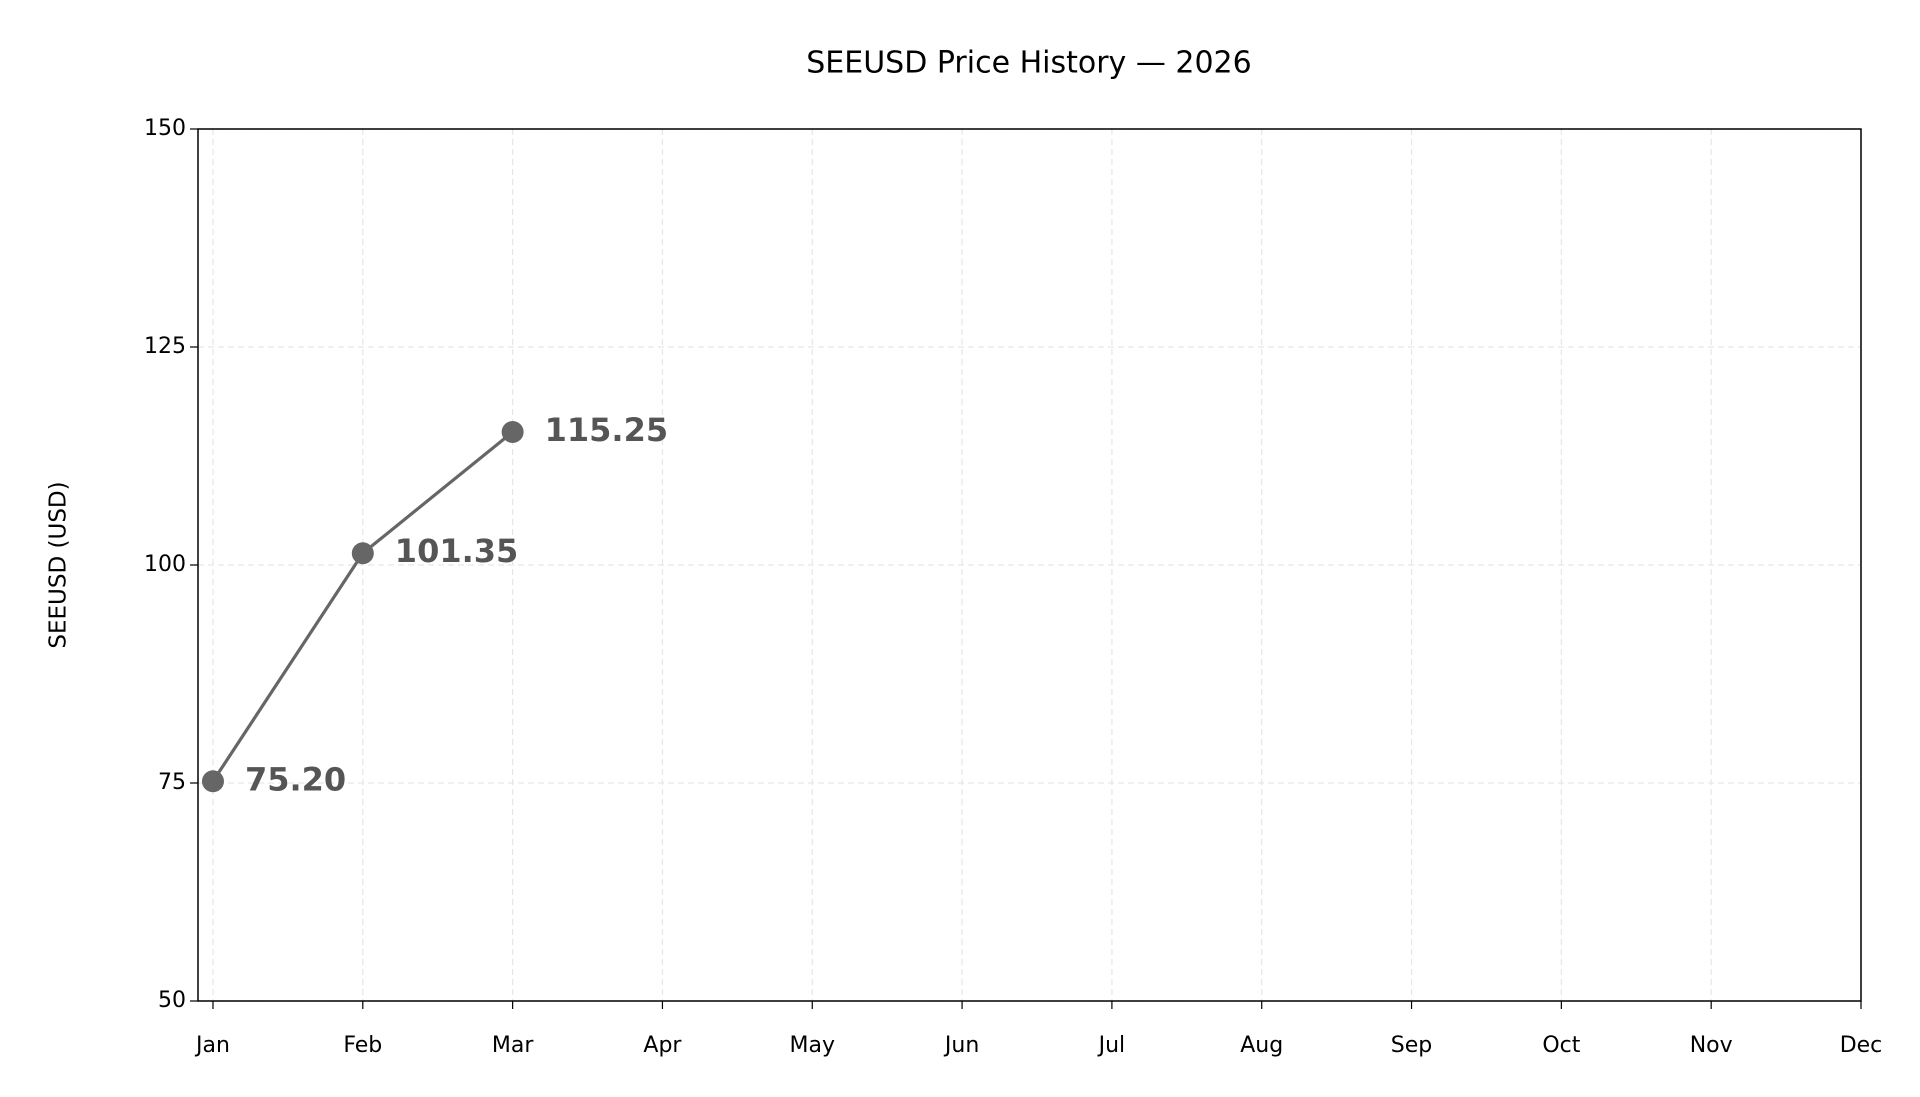 The image size is (1920, 1097). I want to click on x-tick-label: Sep, so click(1411, 1045).